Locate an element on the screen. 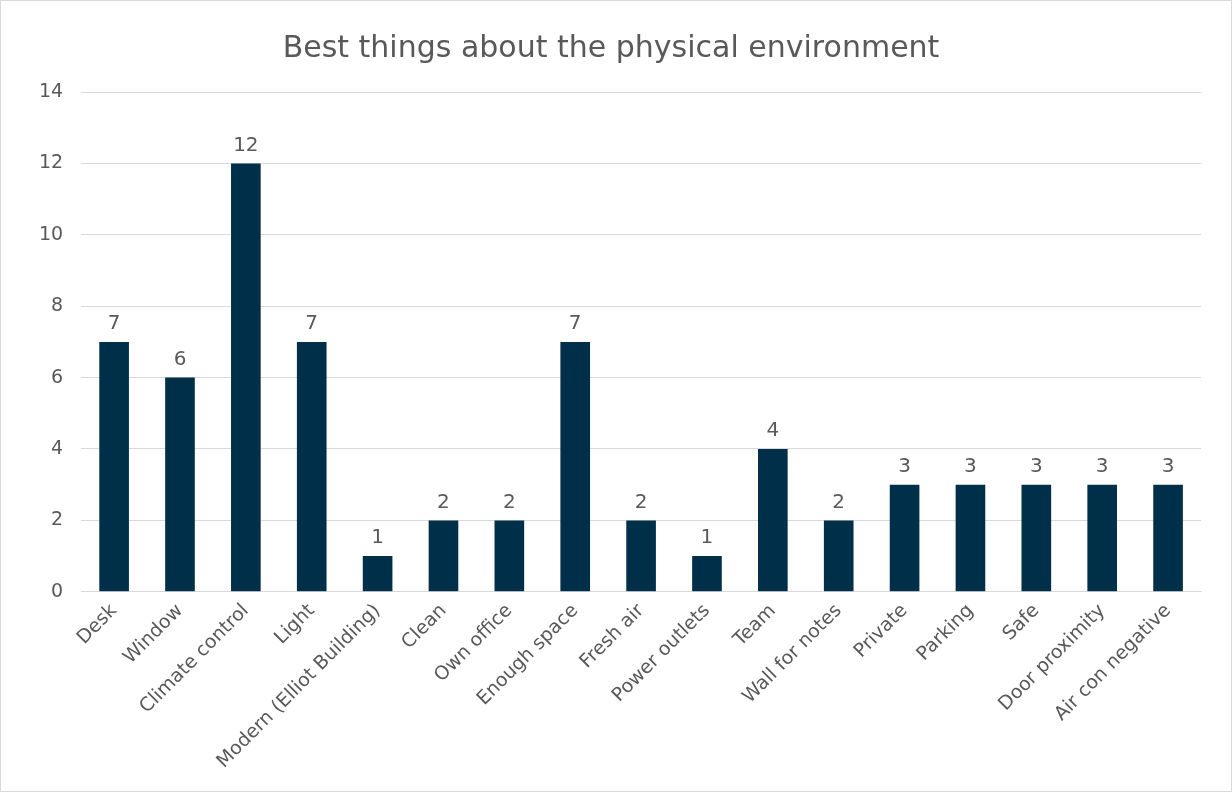 The height and width of the screenshot is (792, 1232). y-tick-label: 12 is located at coordinates (51, 161).